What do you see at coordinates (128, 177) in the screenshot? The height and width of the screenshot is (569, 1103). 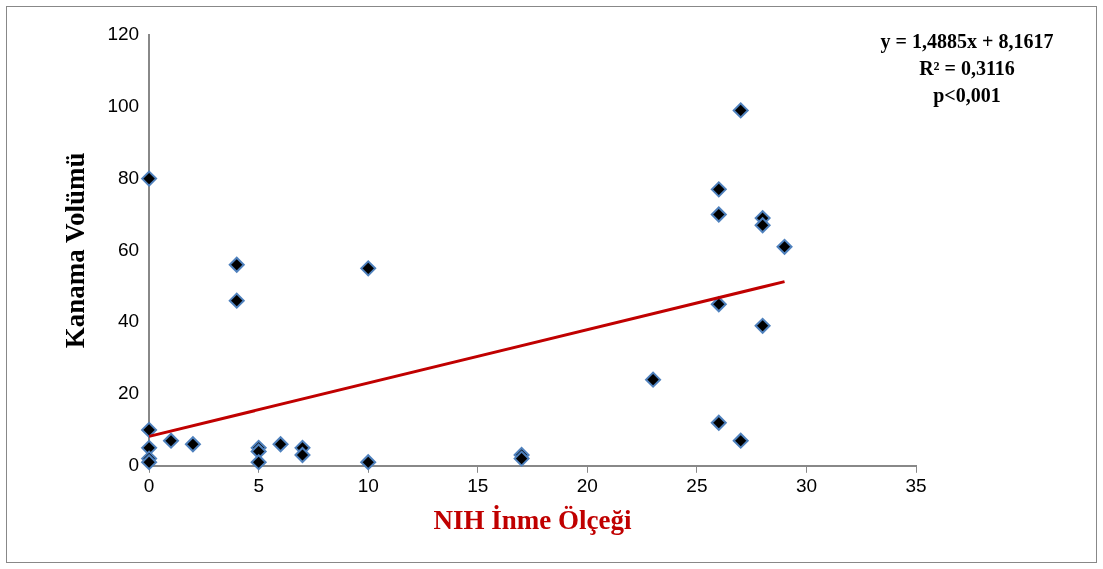 I see `y-tick-label: 80` at bounding box center [128, 177].